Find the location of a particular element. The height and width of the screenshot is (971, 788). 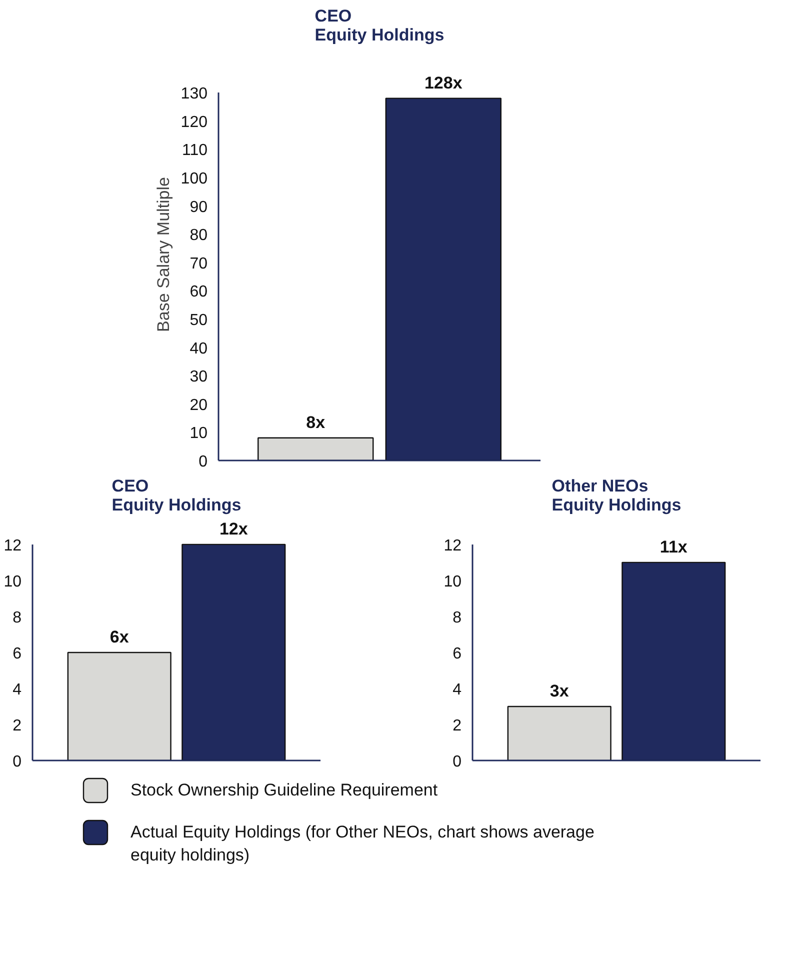

y-tick-label: 20 is located at coordinates (199, 405).